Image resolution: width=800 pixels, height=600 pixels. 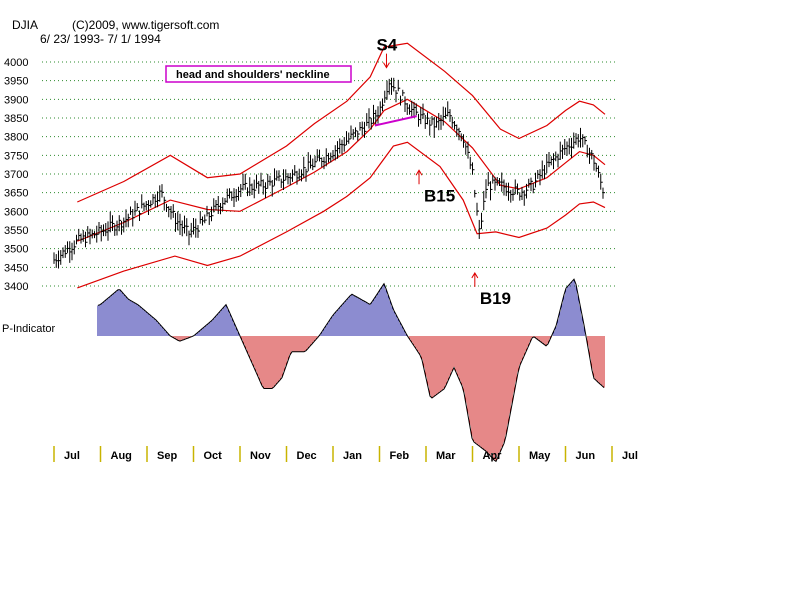 What do you see at coordinates (540, 456) in the screenshot?
I see `month-label: May` at bounding box center [540, 456].